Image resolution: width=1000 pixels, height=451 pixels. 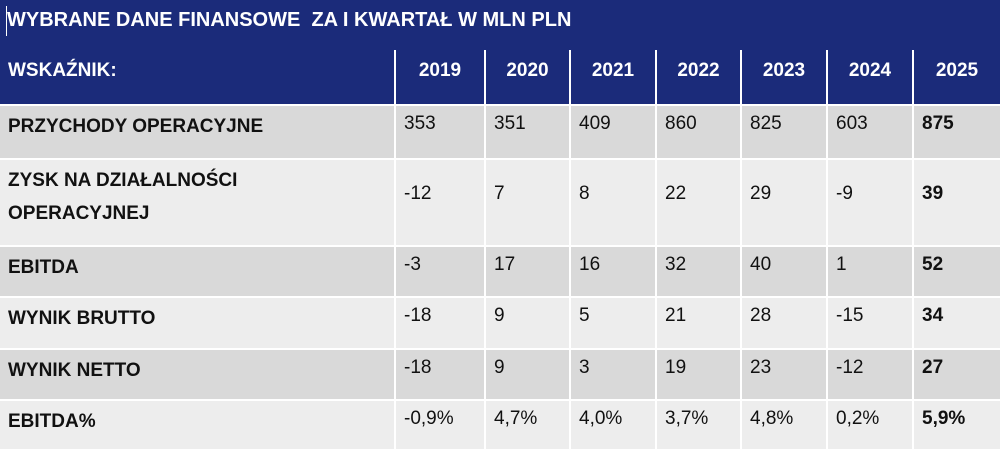 What do you see at coordinates (699, 78) in the screenshot?
I see `header-year-2022: 2022` at bounding box center [699, 78].